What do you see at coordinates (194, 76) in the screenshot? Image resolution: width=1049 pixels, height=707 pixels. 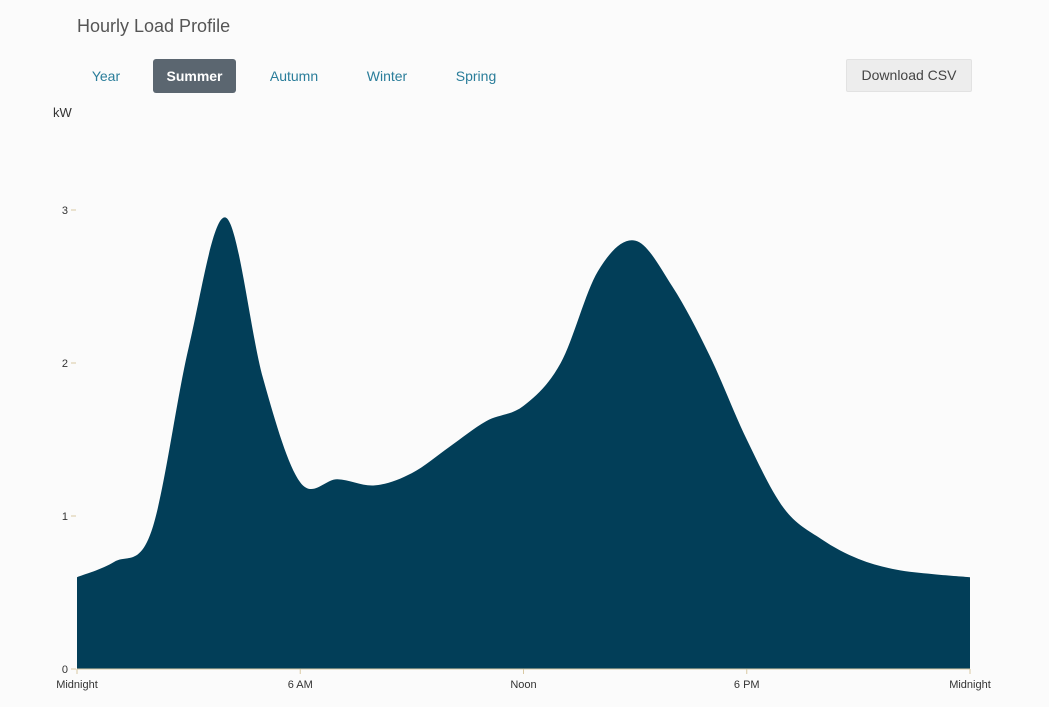 I see `tab-summer: Summer` at bounding box center [194, 76].